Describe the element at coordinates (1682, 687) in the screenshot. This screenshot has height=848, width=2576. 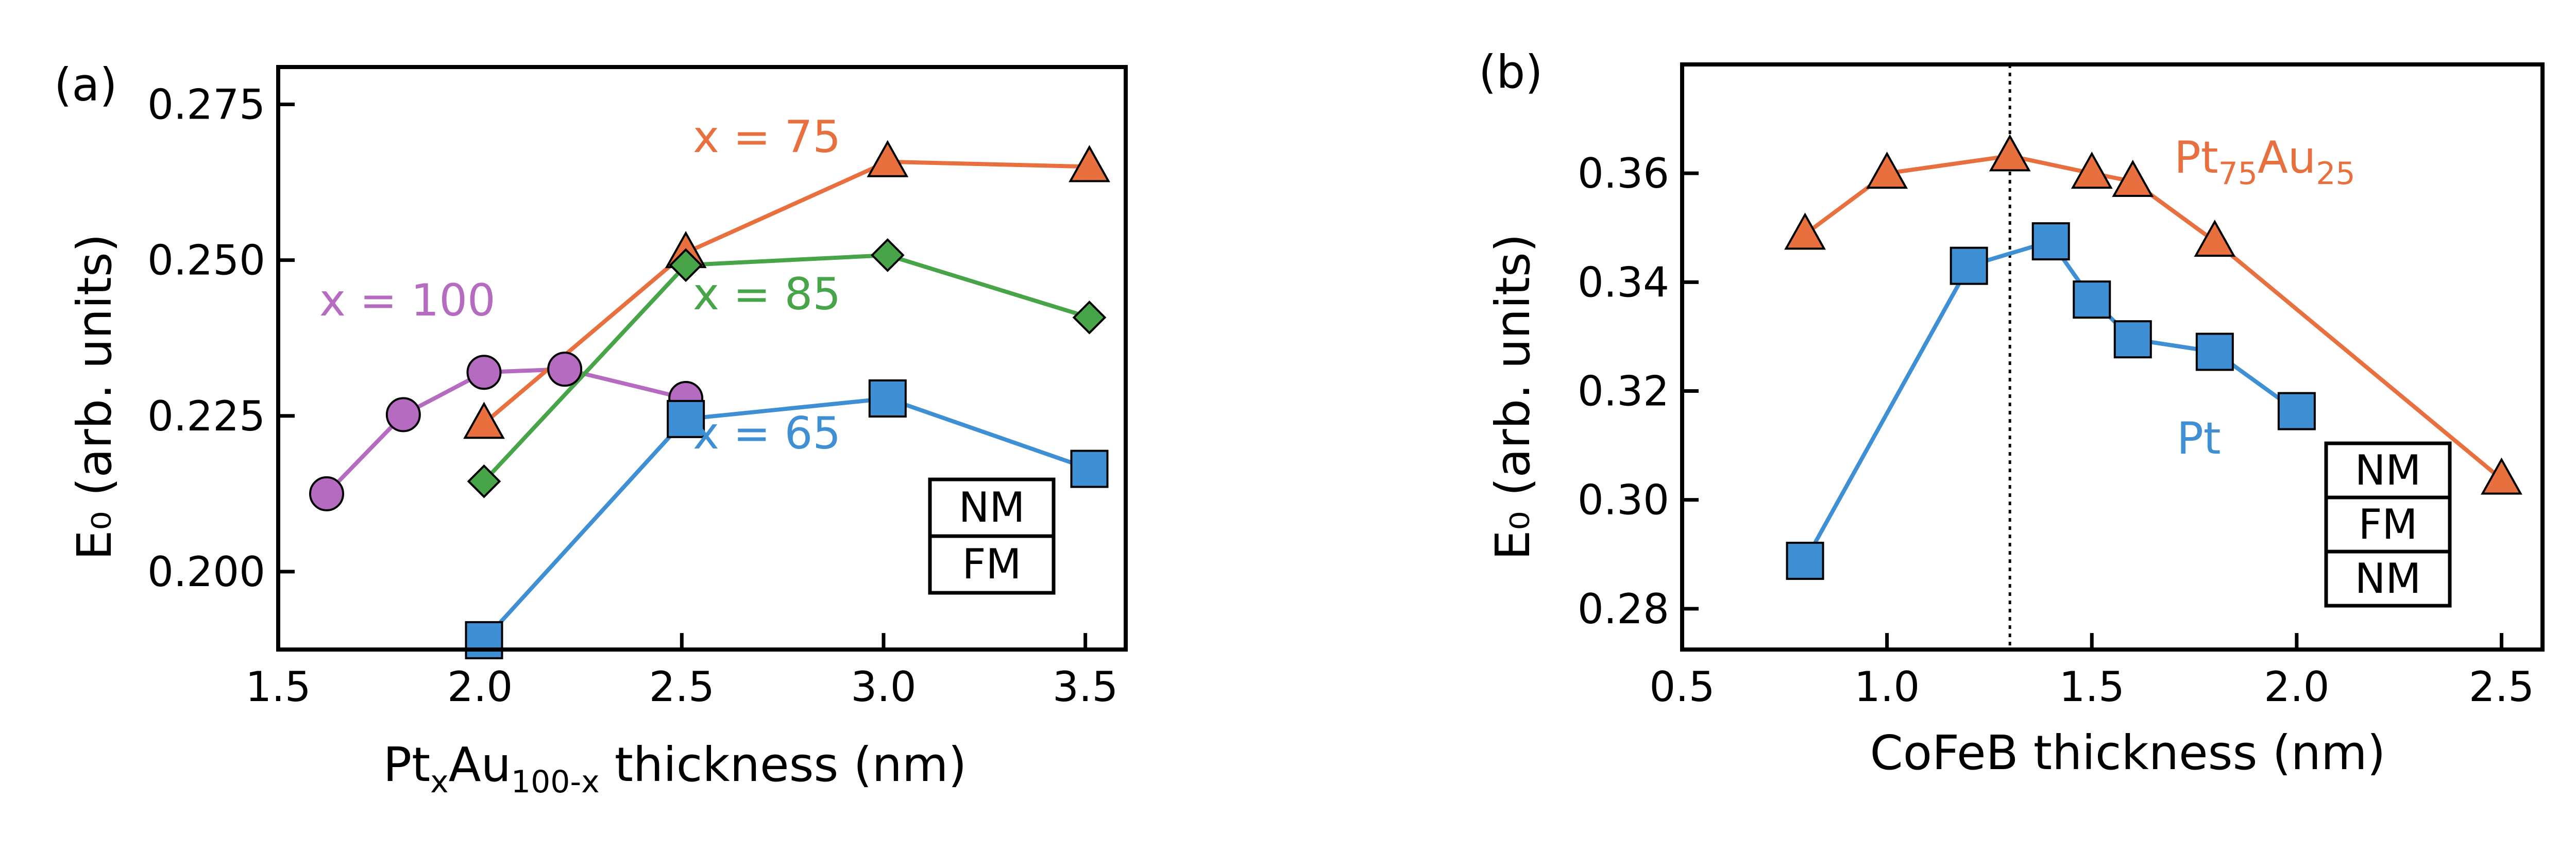
I see `b-x-tick-label: 0.5` at that location.